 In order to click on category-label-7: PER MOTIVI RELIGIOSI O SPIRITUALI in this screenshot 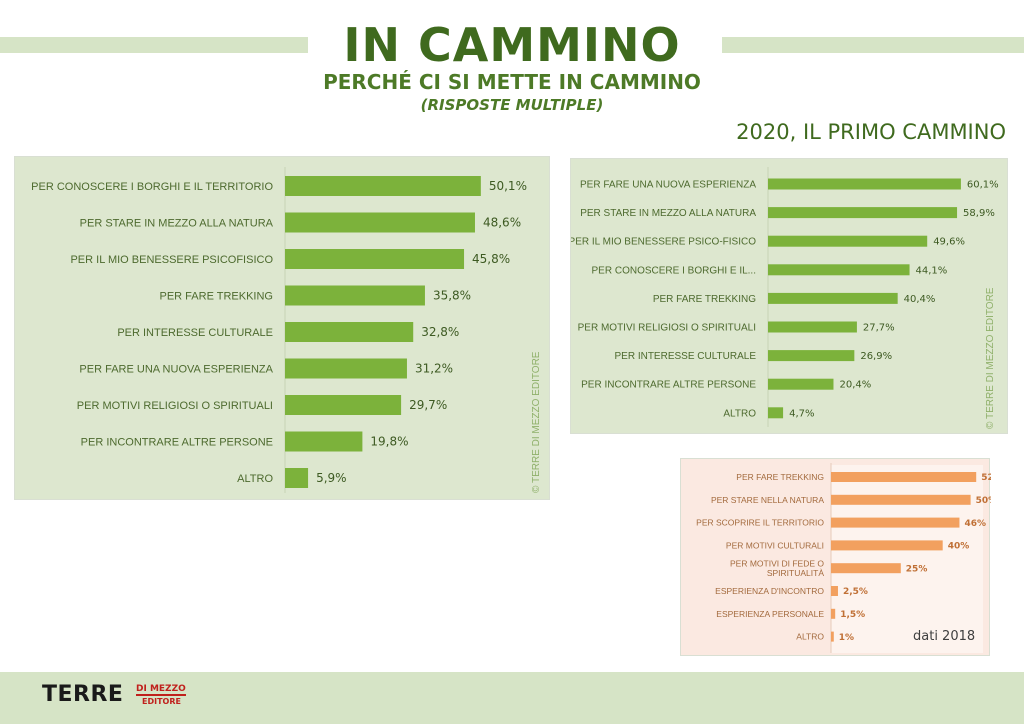, I will do `click(175, 406)`.